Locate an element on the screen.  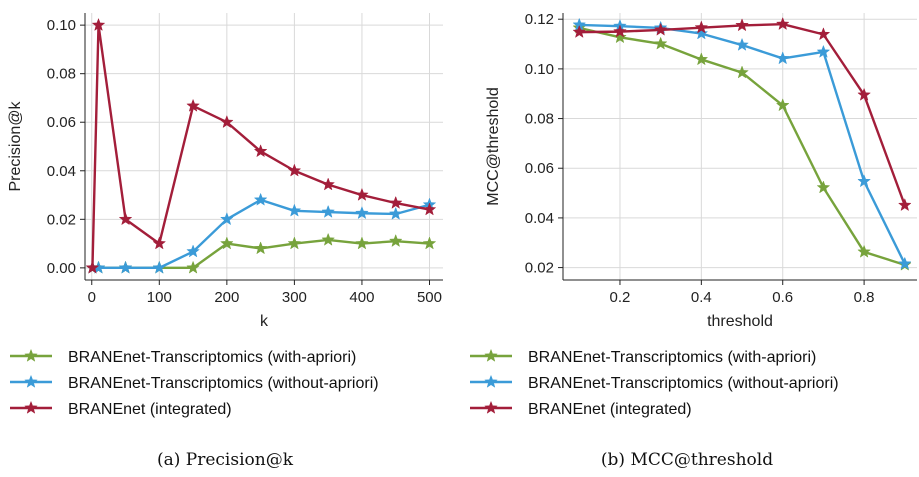
chartb-y-tick-label: 0.02 is located at coordinates (539, 268).